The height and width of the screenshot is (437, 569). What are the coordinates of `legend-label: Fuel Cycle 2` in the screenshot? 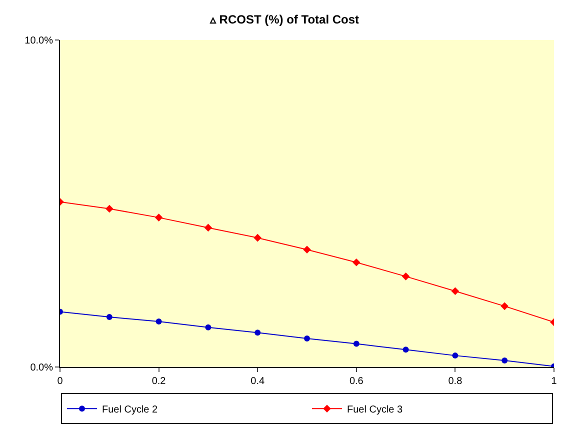 It's located at (130, 410).